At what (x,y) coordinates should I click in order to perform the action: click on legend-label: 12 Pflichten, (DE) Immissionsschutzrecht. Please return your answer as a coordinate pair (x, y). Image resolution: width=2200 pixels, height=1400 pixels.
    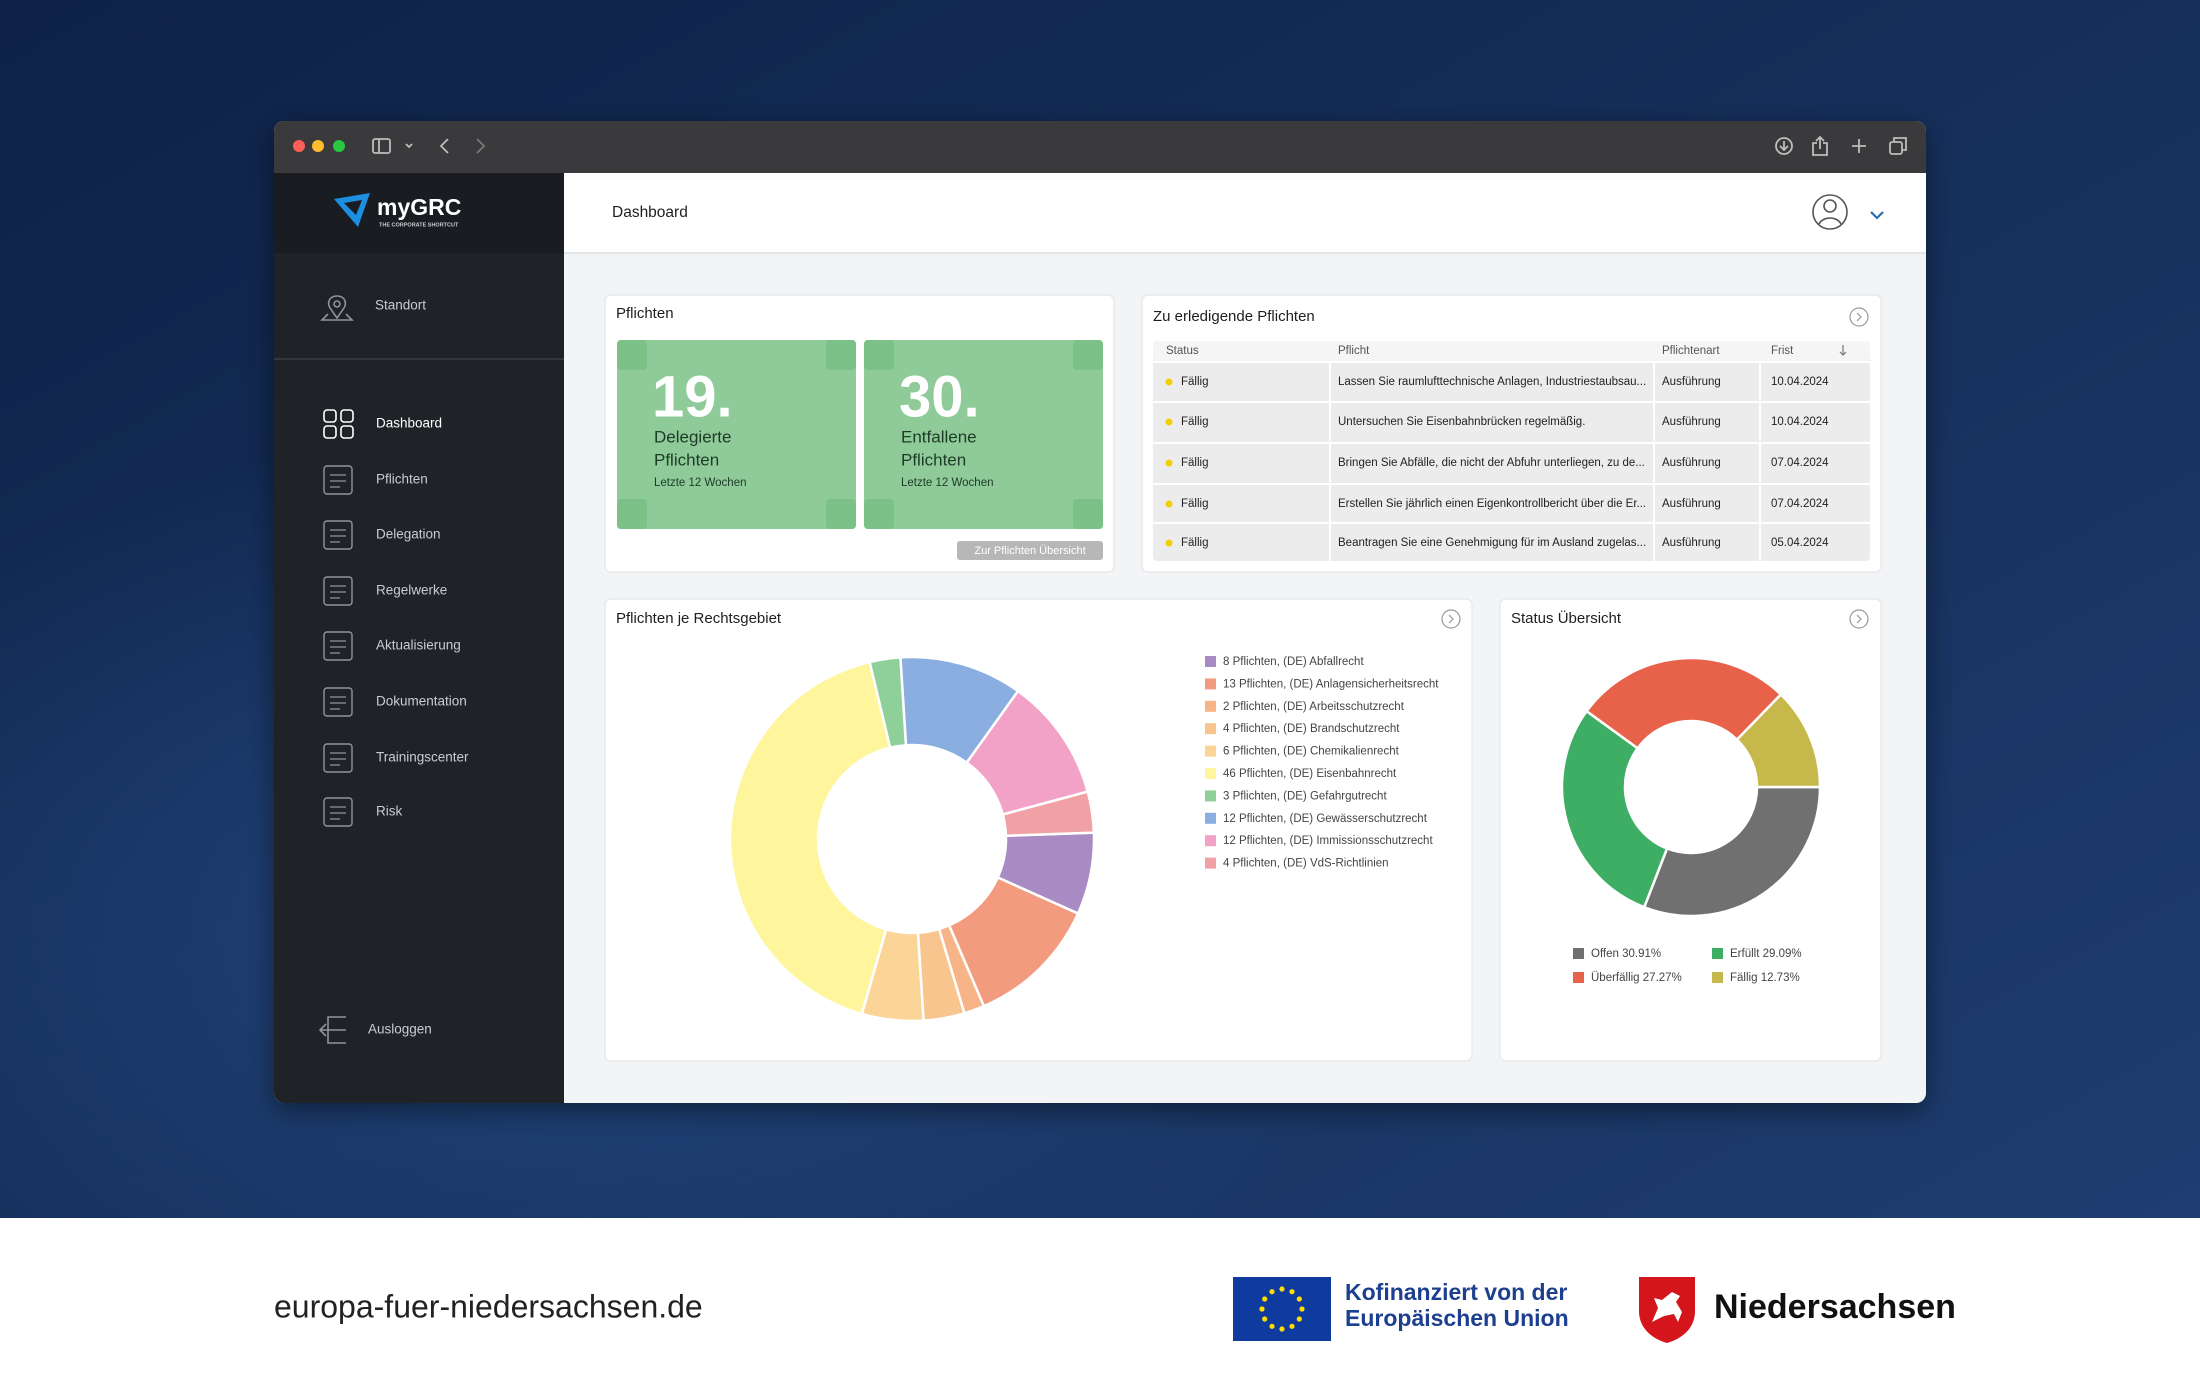
    Looking at the image, I should click on (1328, 841).